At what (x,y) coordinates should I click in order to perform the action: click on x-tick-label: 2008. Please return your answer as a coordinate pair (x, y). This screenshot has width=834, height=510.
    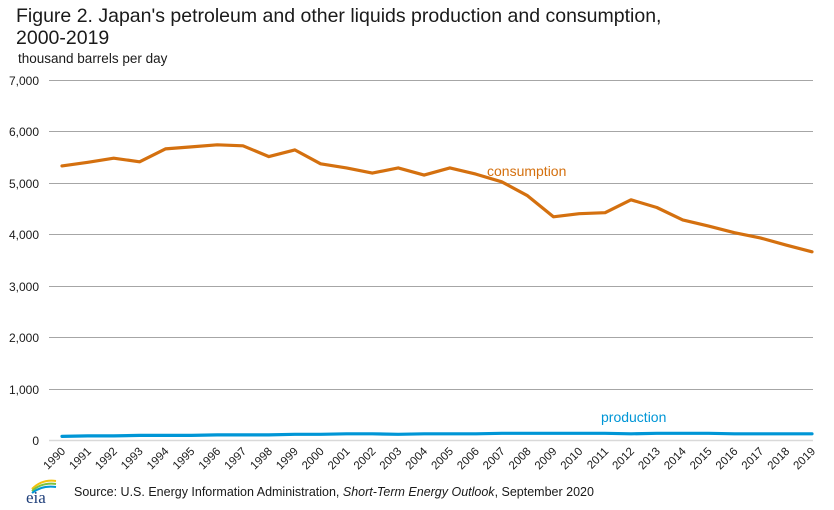
    Looking at the image, I should click on (520, 459).